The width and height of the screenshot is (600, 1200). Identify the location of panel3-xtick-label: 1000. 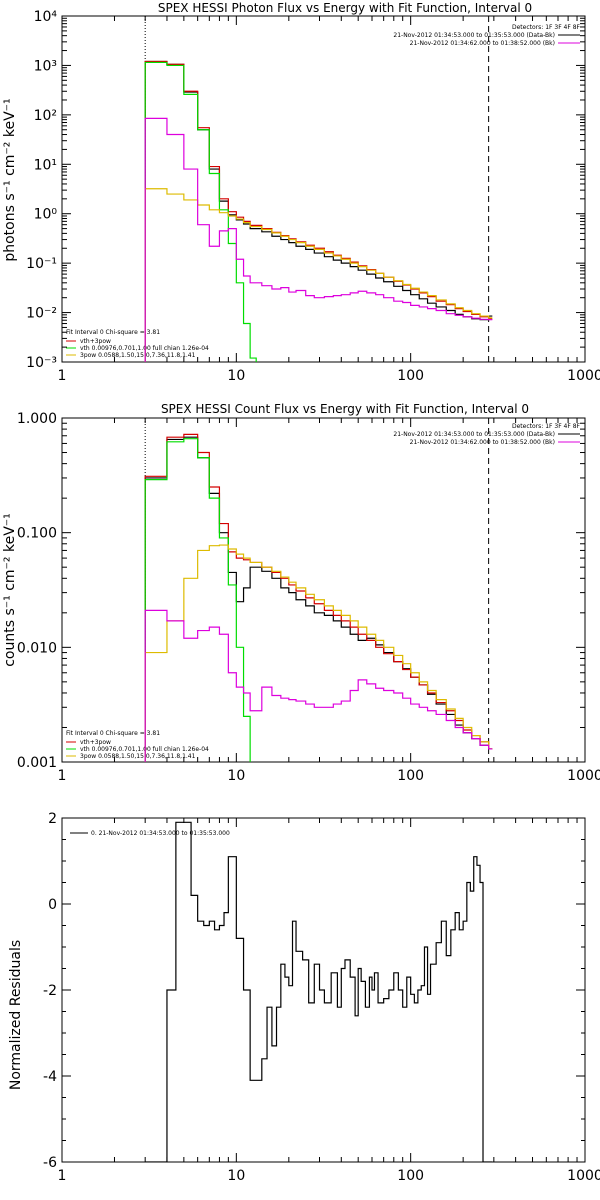
(583, 1176).